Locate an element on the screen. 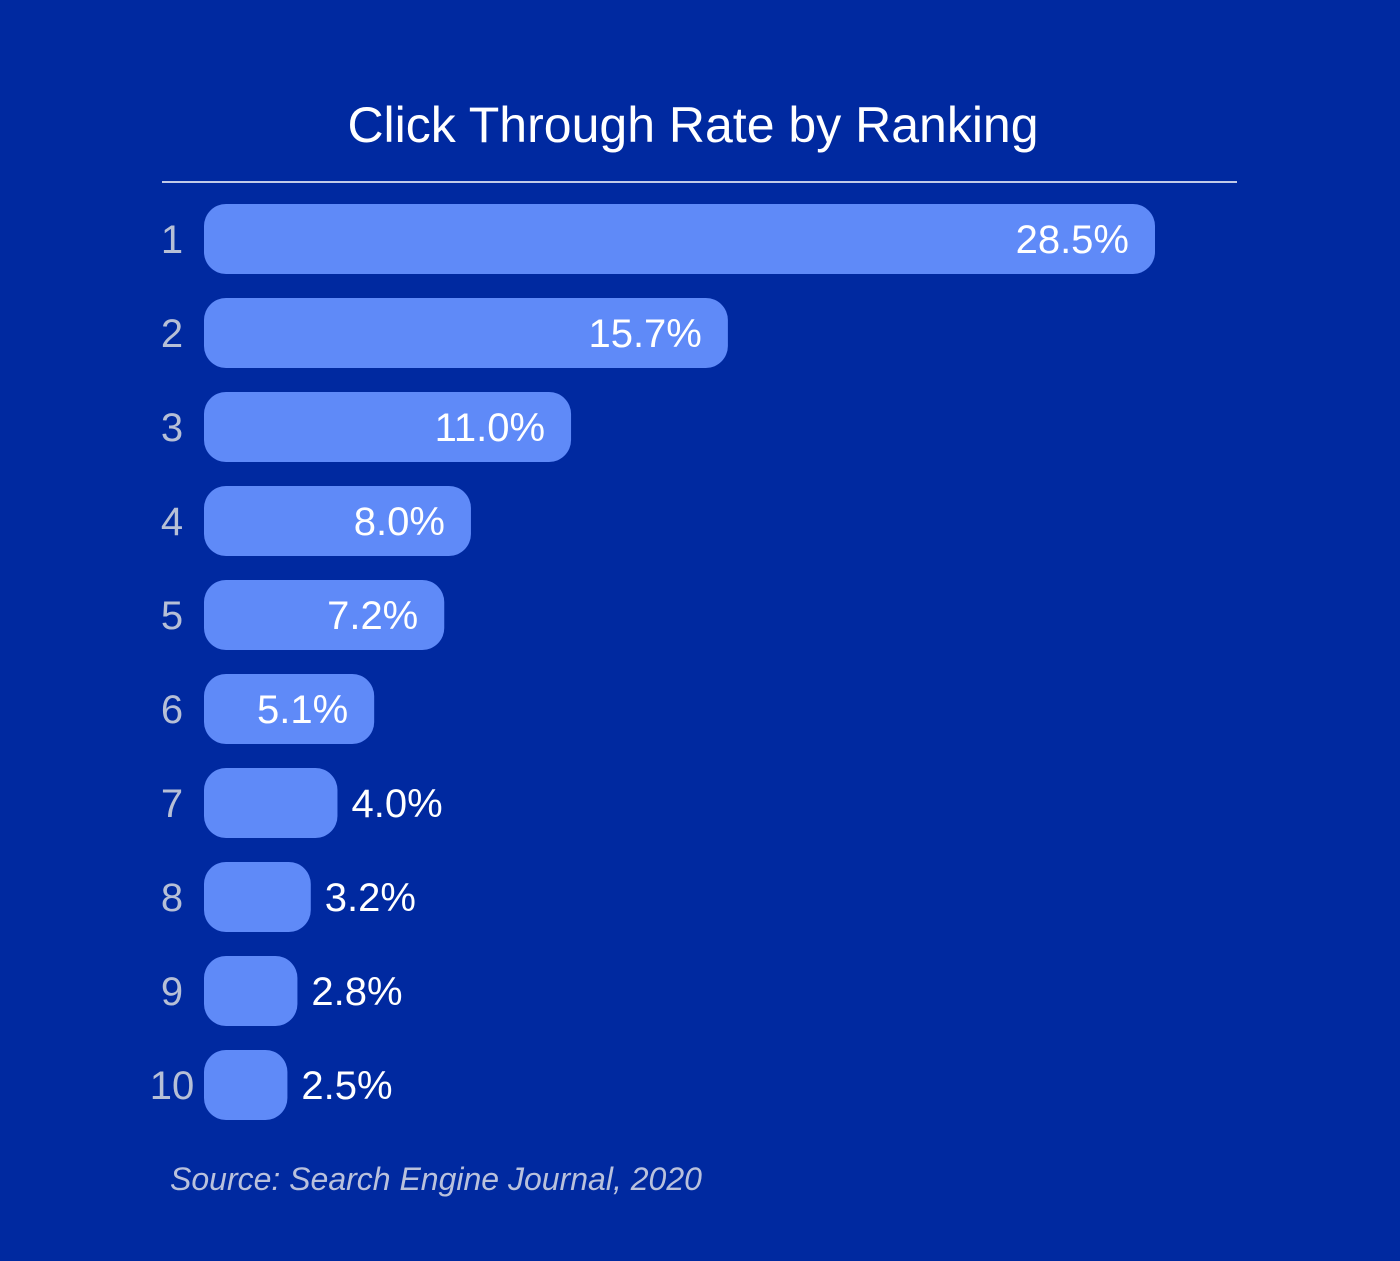  value-label: 5.1% is located at coordinates (302, 710).